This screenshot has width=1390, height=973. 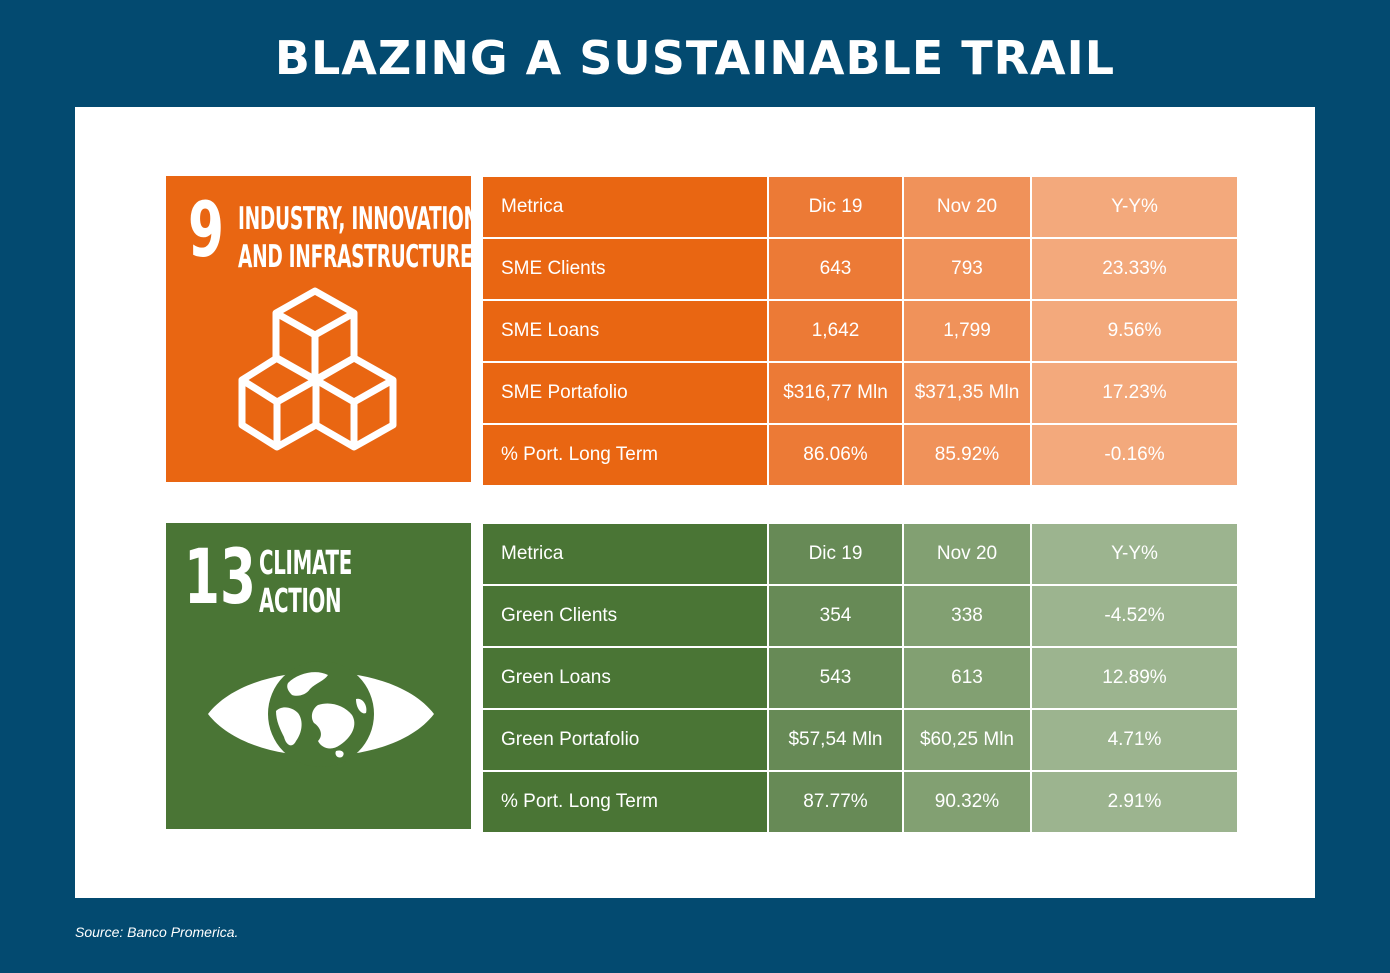 What do you see at coordinates (967, 678) in the screenshot?
I see `value-nov20: 613` at bounding box center [967, 678].